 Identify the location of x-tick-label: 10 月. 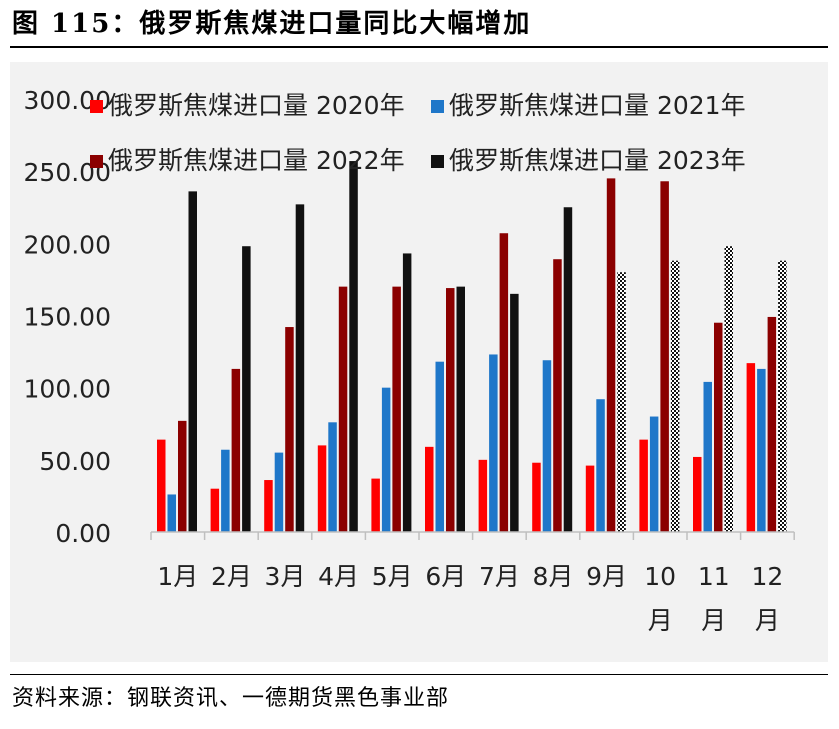
(660, 598).